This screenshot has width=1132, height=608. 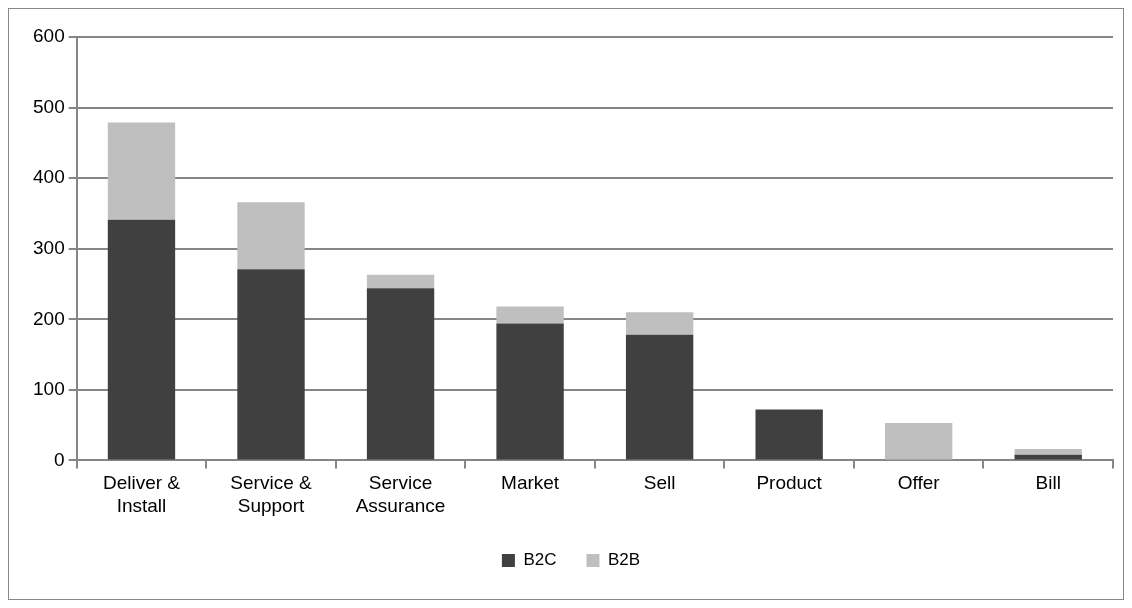 I want to click on x-tick-label: Service & Support, so click(x=271, y=494).